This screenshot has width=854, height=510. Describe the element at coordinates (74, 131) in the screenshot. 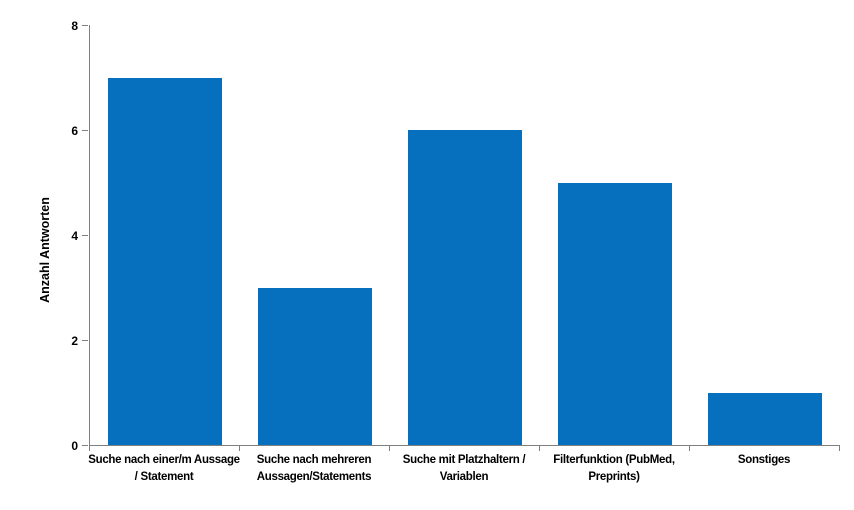

I see `y-tick-label: 6` at that location.